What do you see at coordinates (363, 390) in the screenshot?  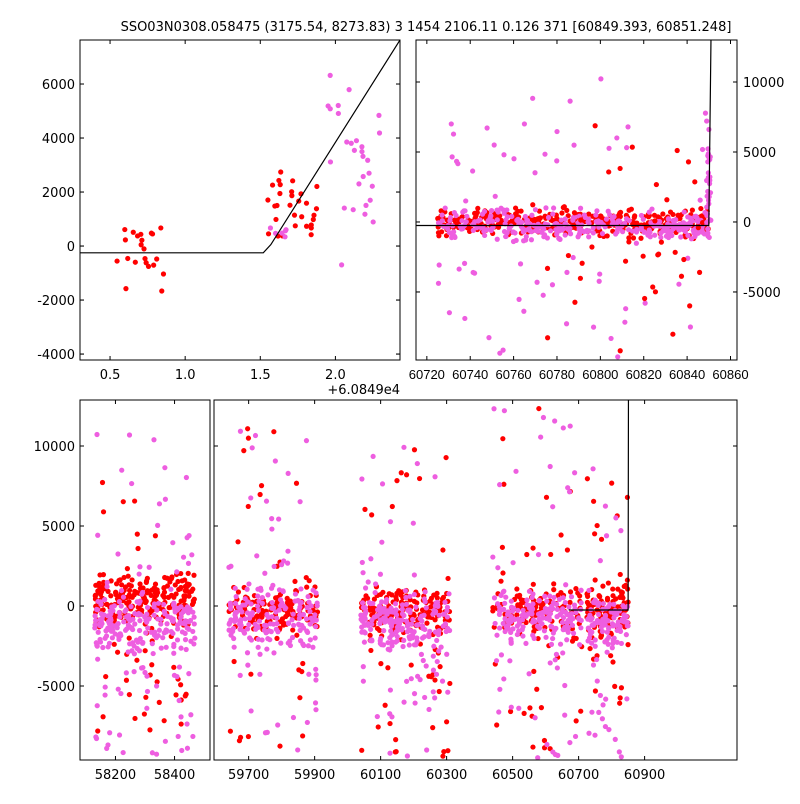 I see `offset-label: +6.0849e4` at bounding box center [363, 390].